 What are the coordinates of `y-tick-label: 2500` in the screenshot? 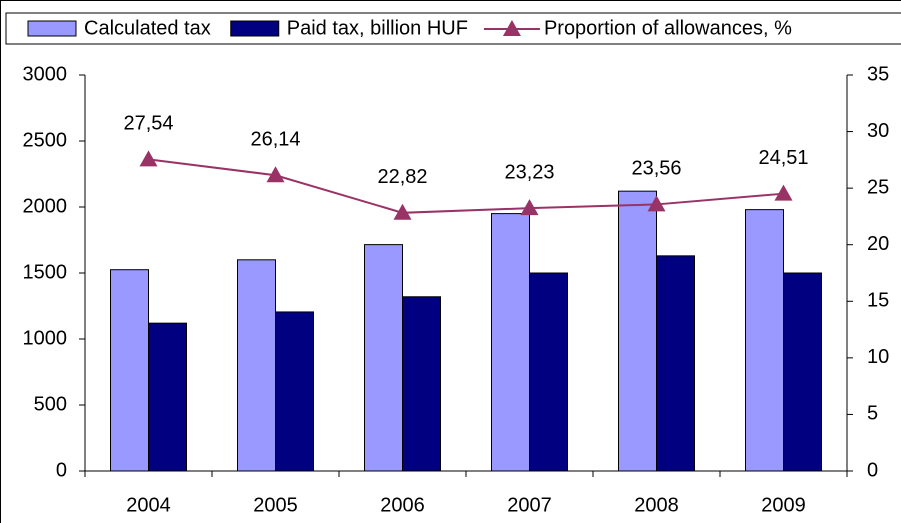 It's located at (45, 140).